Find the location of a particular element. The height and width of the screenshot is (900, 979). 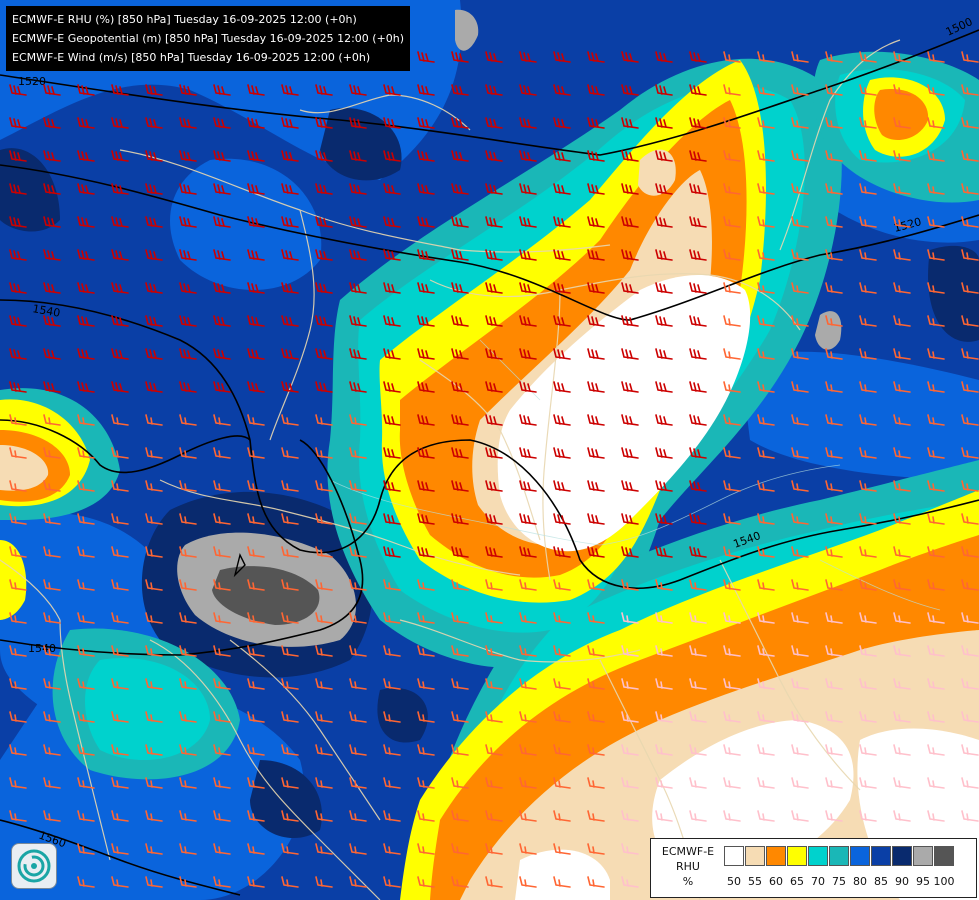

legend-tick-75: 75 is located at coordinates (839, 881).